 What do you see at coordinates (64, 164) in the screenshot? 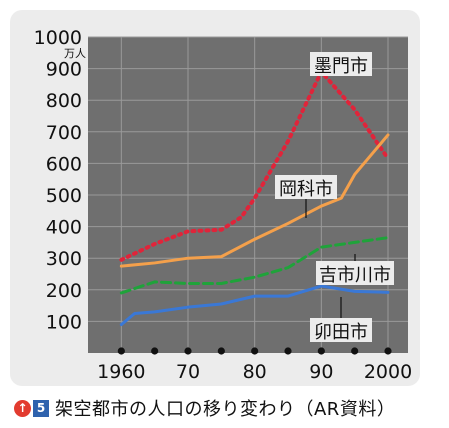
I see `y-tick-label: 600` at bounding box center [64, 164].